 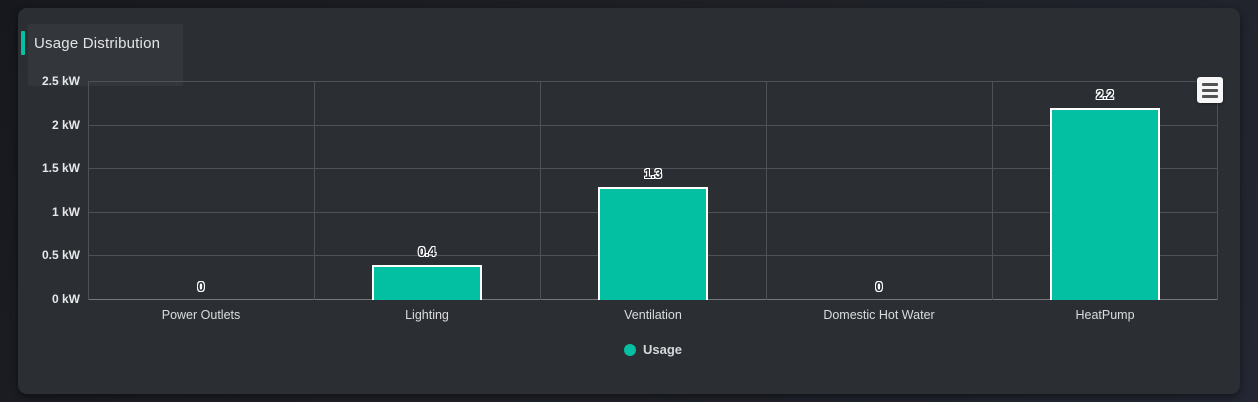 I want to click on y-axis-tick-label: 2 kW, so click(x=65, y=124).